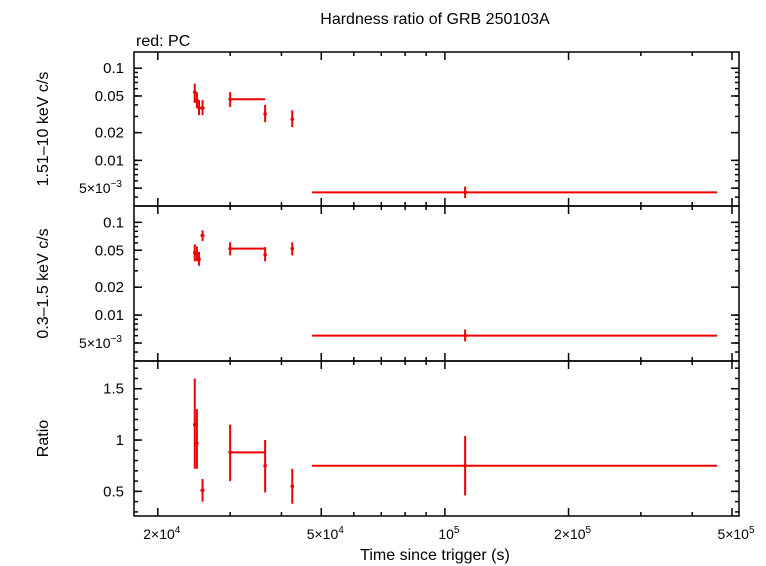 This screenshot has height=566, width=766. What do you see at coordinates (573, 533) in the screenshot?
I see `x-tick-label: 2×10⁵` at bounding box center [573, 533].